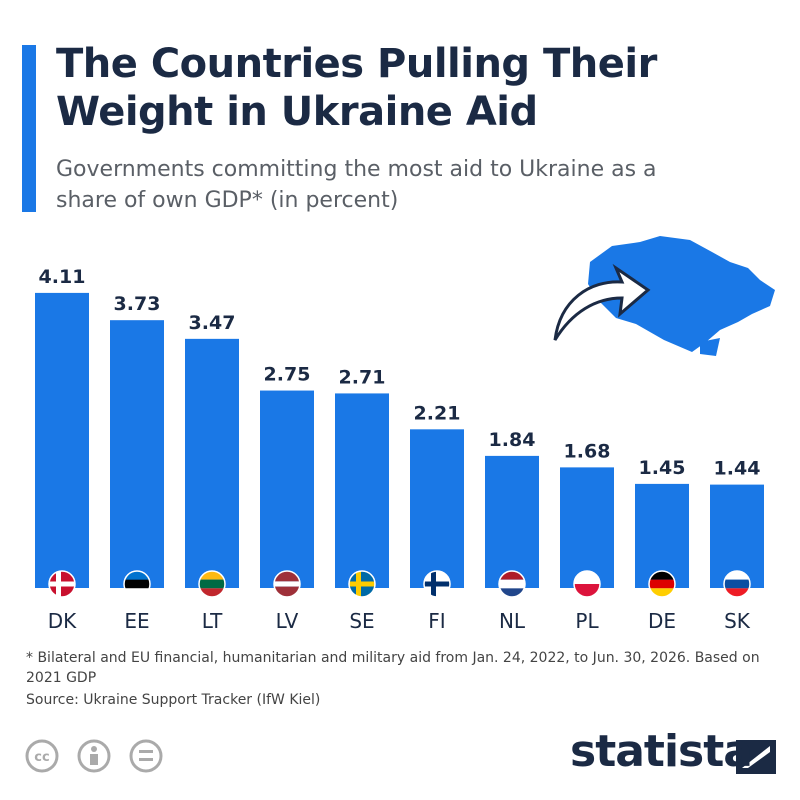 Image resolution: width=800 pixels, height=800 pixels. What do you see at coordinates (602, 302) in the screenshot?
I see `arrow` at bounding box center [602, 302].